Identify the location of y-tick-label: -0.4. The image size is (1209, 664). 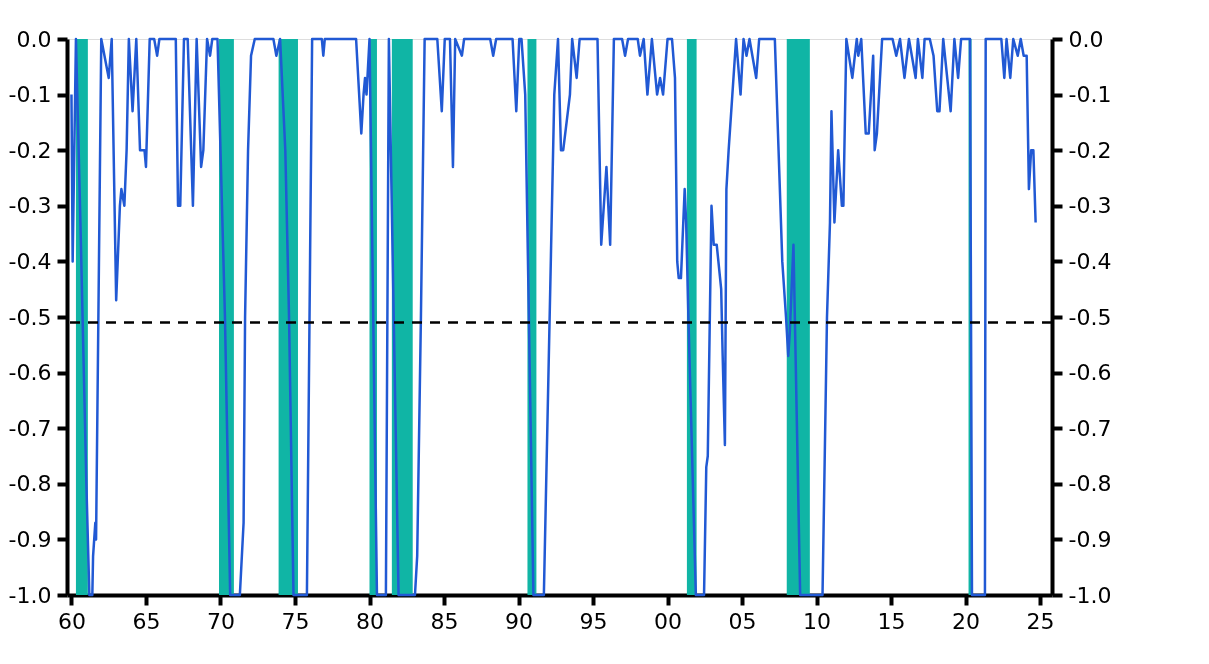
(30, 261).